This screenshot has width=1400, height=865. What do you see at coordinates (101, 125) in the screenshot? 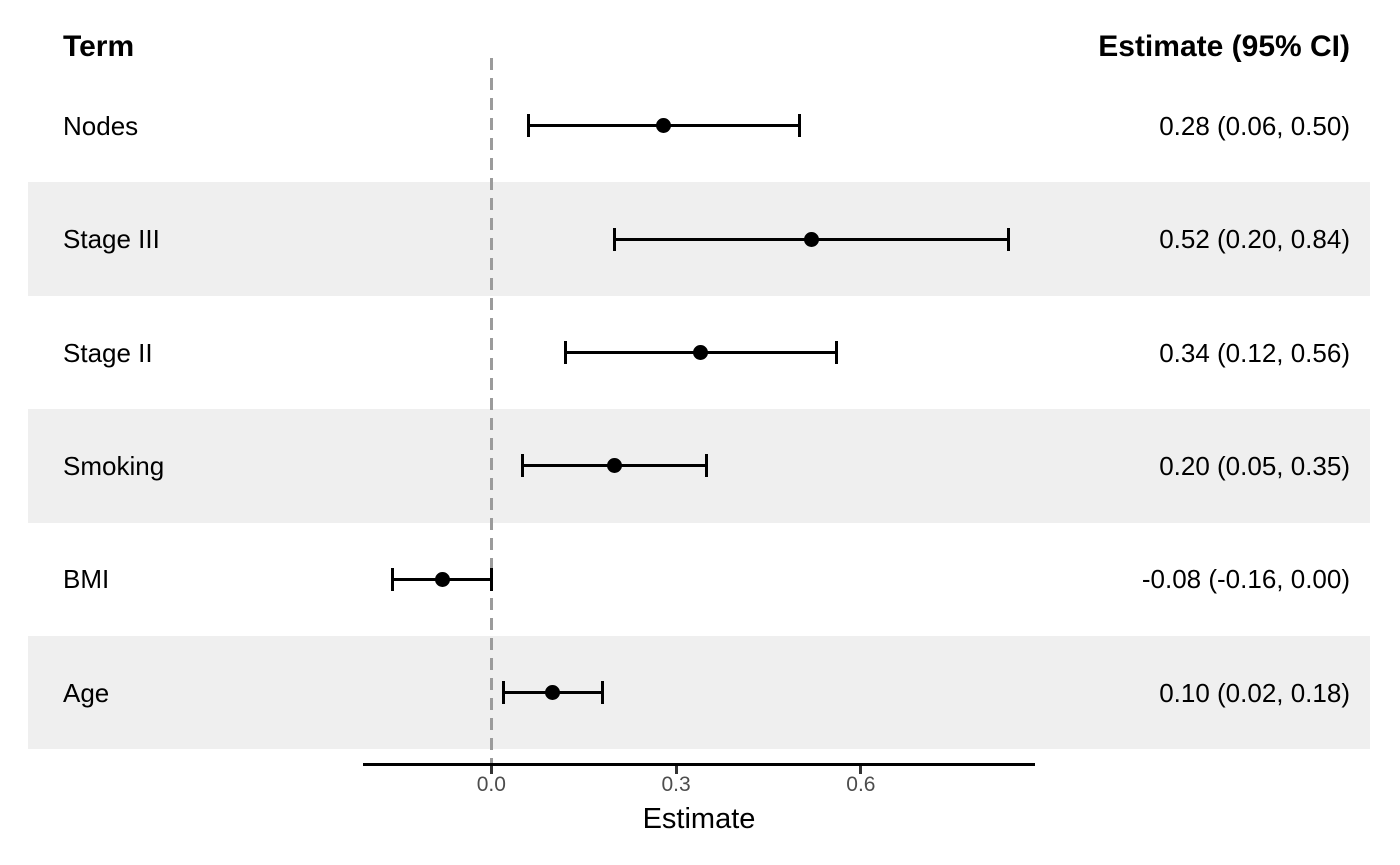
I see `row-term-label: Nodes` at bounding box center [101, 125].